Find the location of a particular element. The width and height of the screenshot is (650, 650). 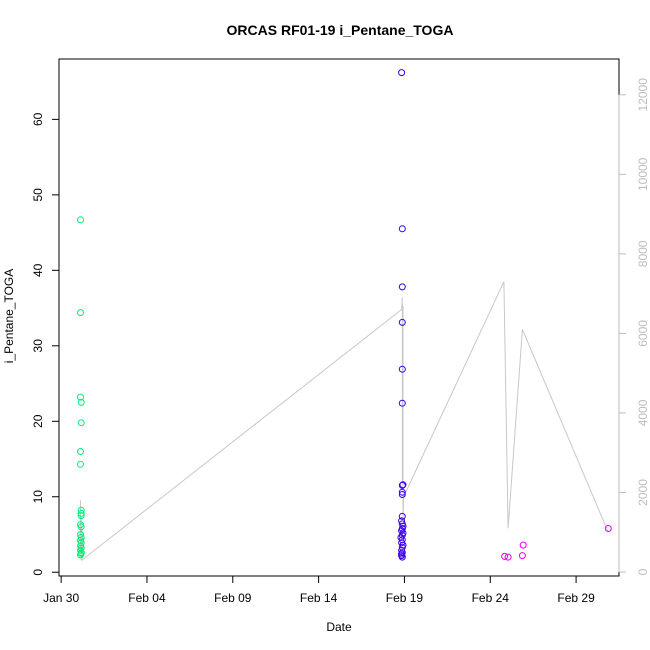

y-tick-label-left: 20 is located at coordinates (38, 421).